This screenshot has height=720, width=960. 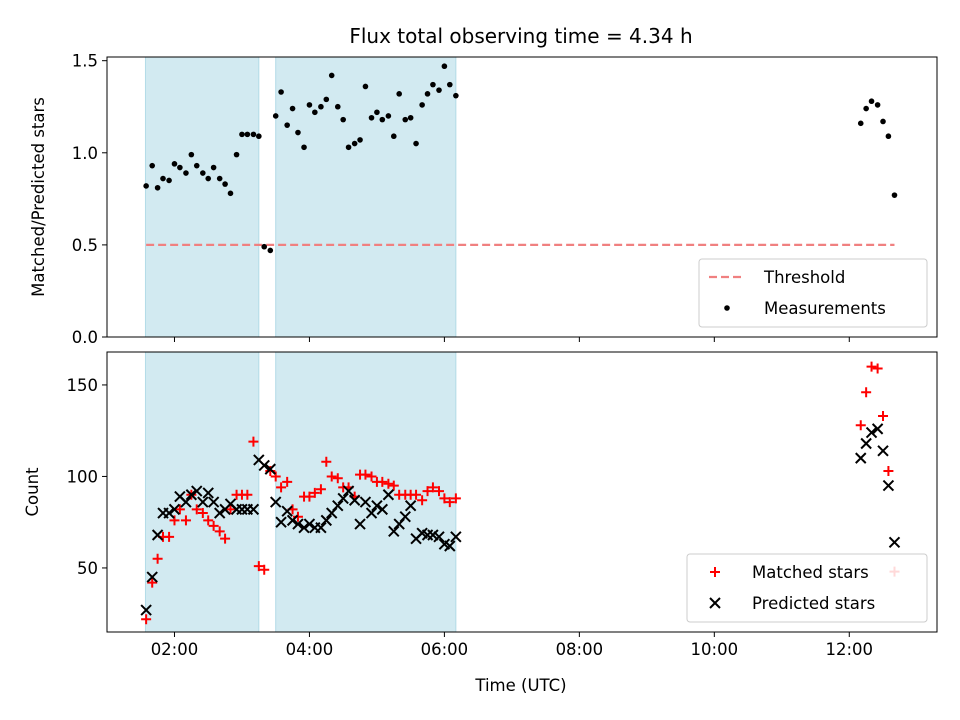 I want to click on x-tick-label: 08:00, so click(x=580, y=649).